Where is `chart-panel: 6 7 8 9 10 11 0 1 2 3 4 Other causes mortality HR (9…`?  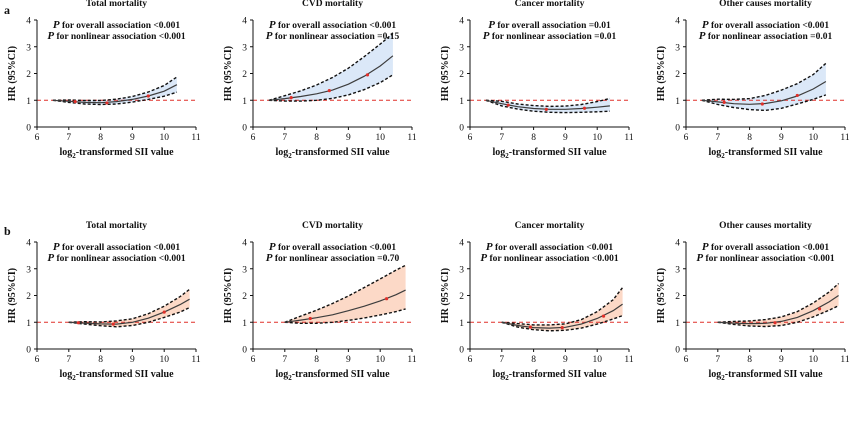
chart-panel: 6 7 8 9 10 11 0 1 2 3 4 Other causes mortality HR (9… is located at coordinates (753, 301).